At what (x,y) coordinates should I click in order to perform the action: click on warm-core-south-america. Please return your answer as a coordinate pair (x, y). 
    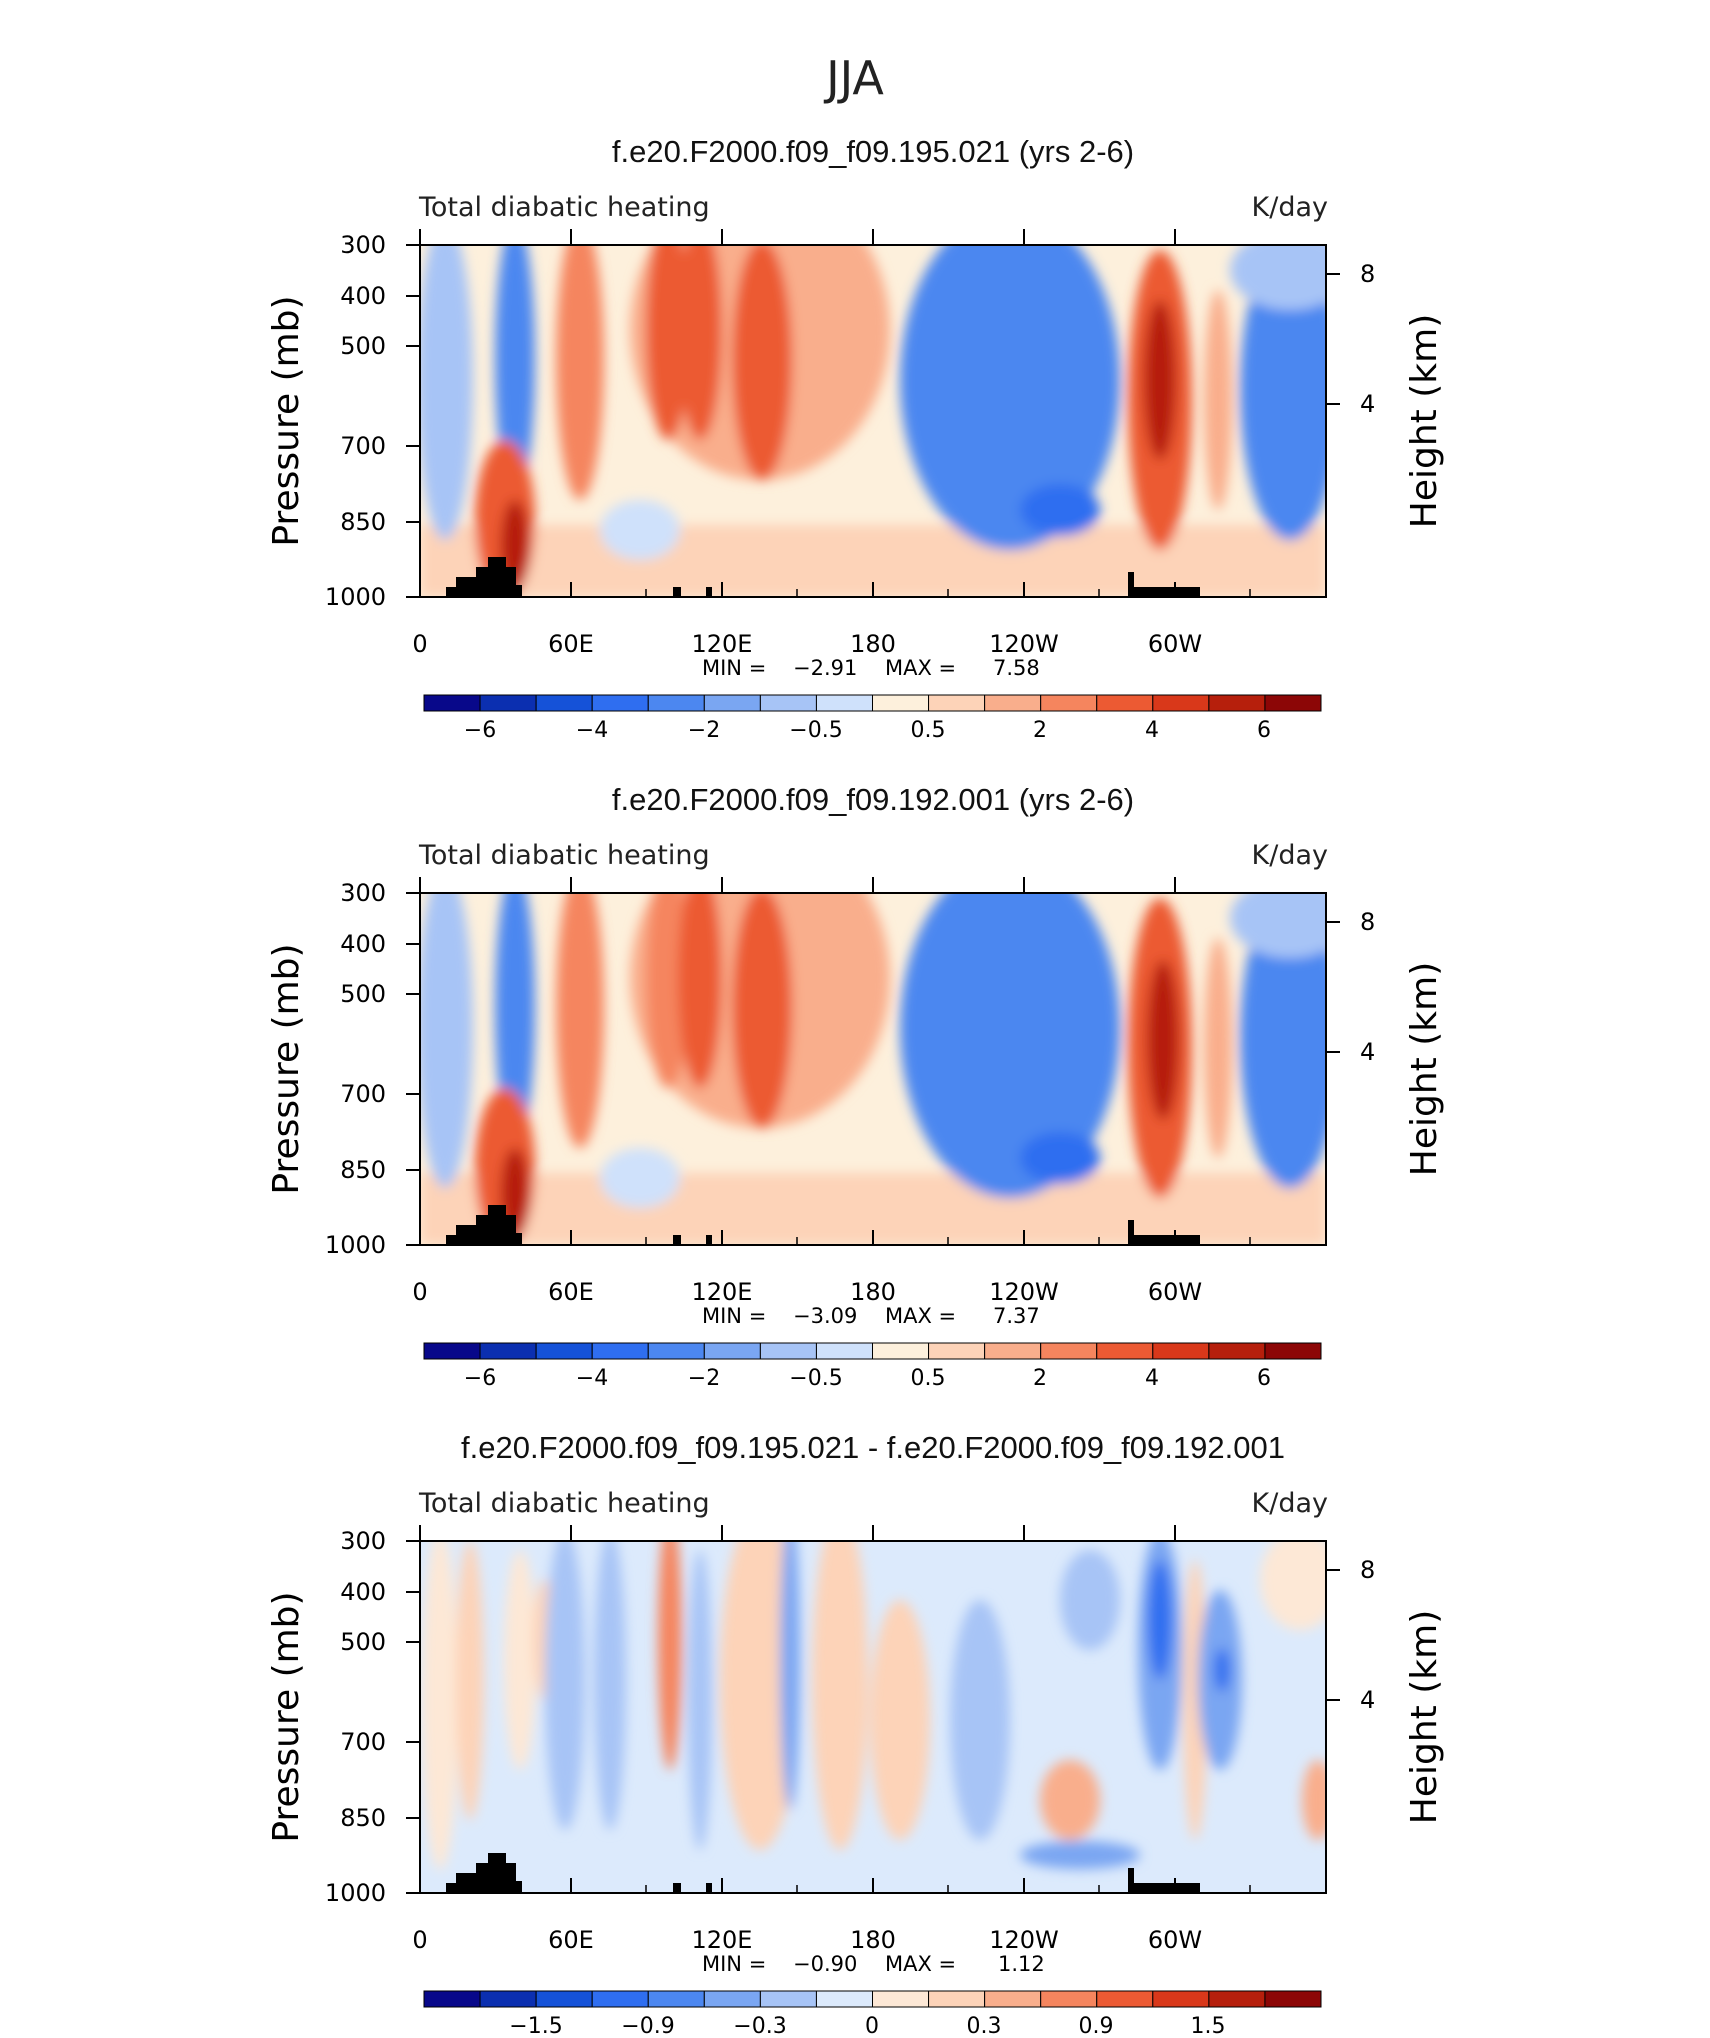
    Looking at the image, I should click on (1163, 1040).